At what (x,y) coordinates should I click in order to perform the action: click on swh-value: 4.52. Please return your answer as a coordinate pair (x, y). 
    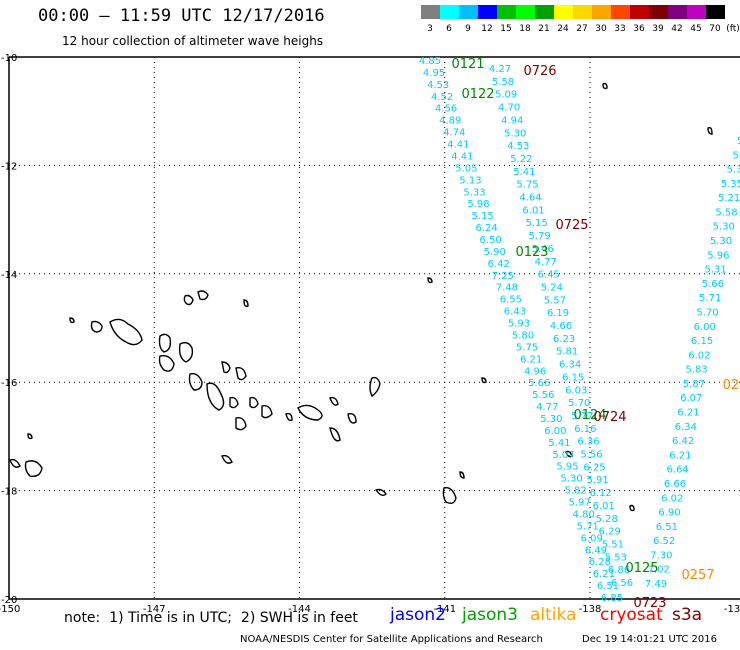
    Looking at the image, I should click on (442, 97).